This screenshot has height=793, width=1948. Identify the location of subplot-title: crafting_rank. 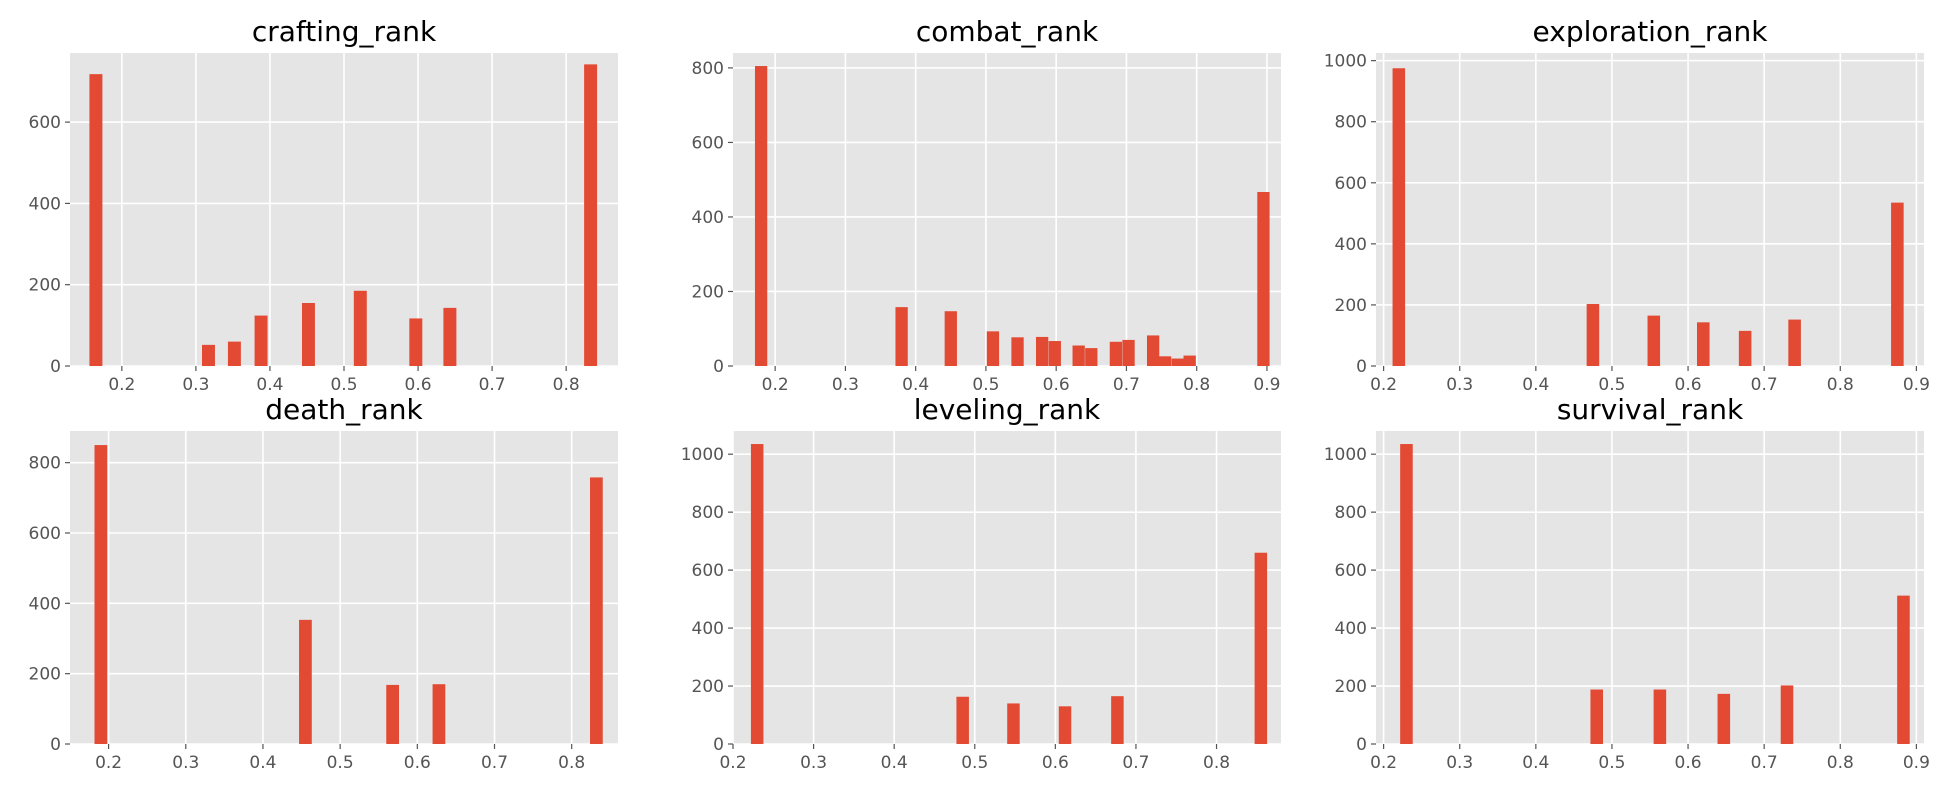
(344, 31).